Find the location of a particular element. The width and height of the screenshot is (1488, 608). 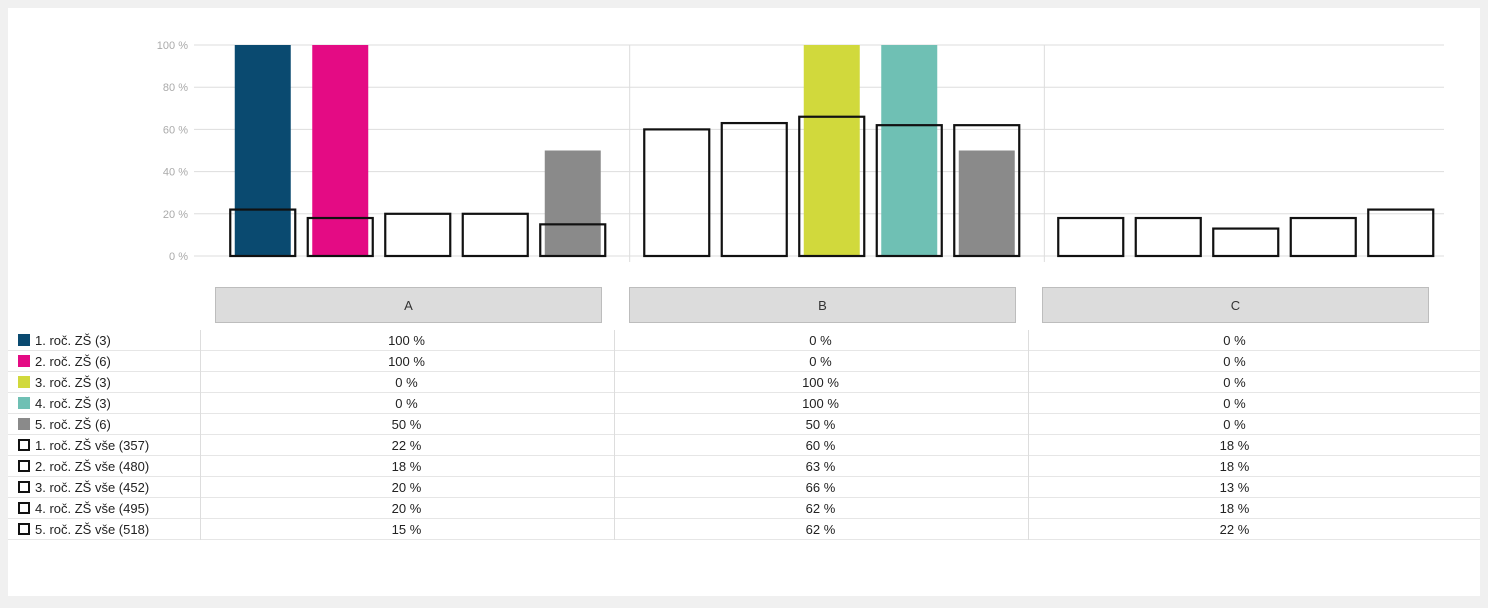

table-row: 2. roč. ZŠ (6) 100 % 0 % 0 % is located at coordinates (744, 361).